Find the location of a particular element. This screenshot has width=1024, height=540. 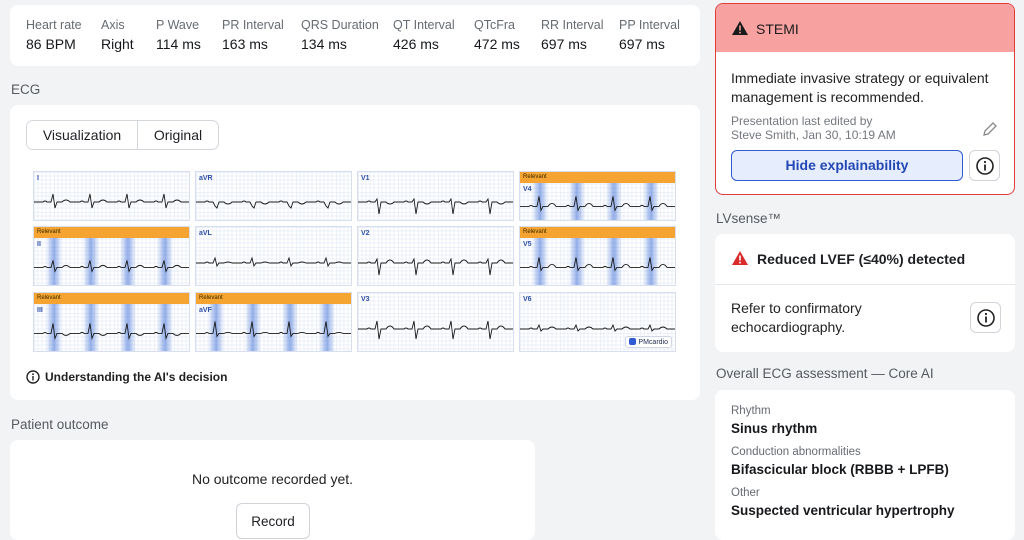

lead-name: V3 is located at coordinates (365, 299).